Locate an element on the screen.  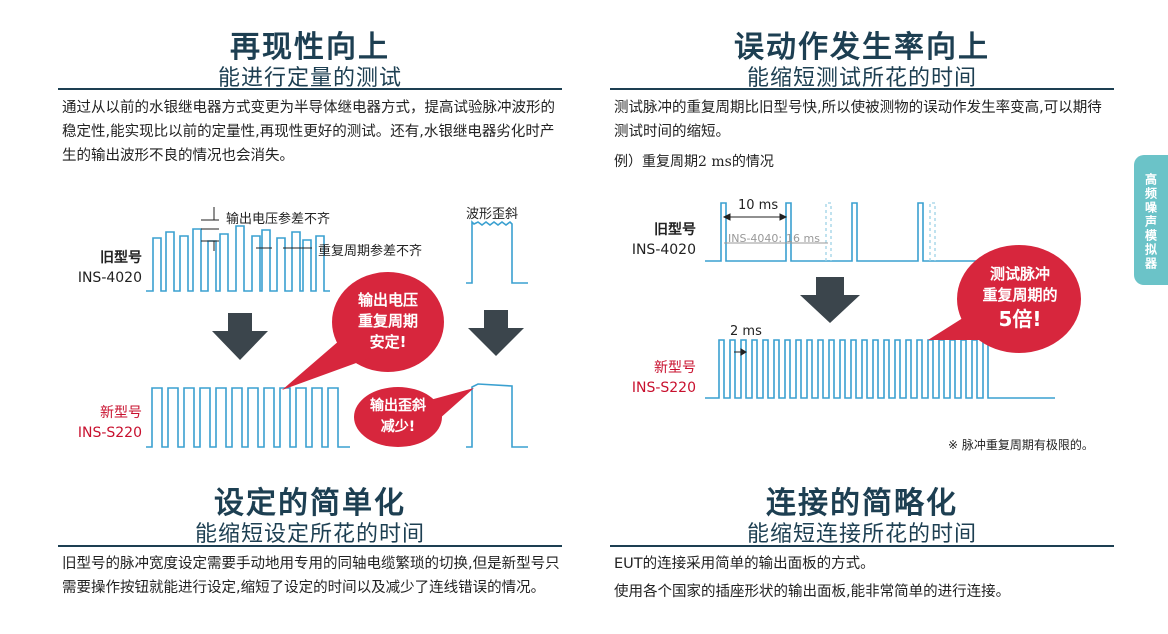
label-waveform-skew: 波形歪斜 is located at coordinates (492, 214).